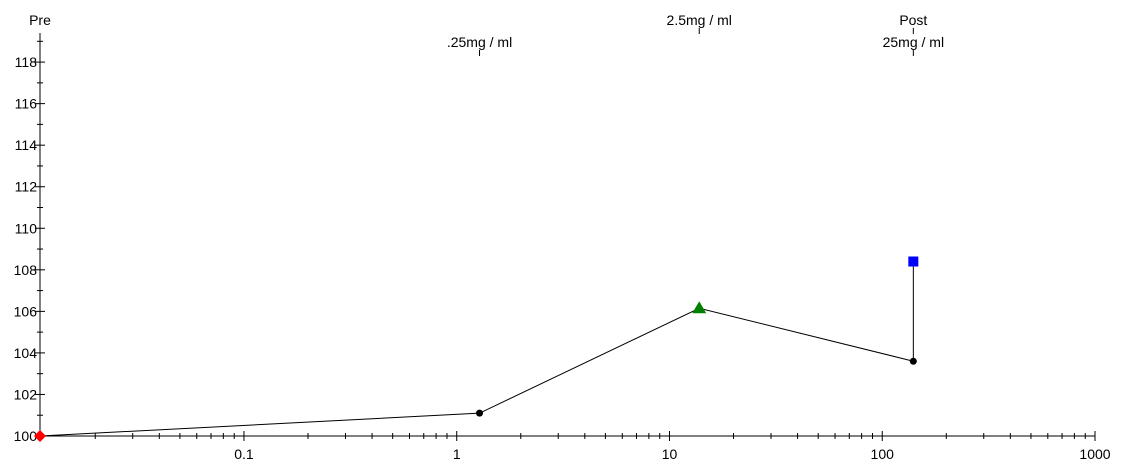  Describe the element at coordinates (26, 228) in the screenshot. I see `y-tick-label: 110` at that location.